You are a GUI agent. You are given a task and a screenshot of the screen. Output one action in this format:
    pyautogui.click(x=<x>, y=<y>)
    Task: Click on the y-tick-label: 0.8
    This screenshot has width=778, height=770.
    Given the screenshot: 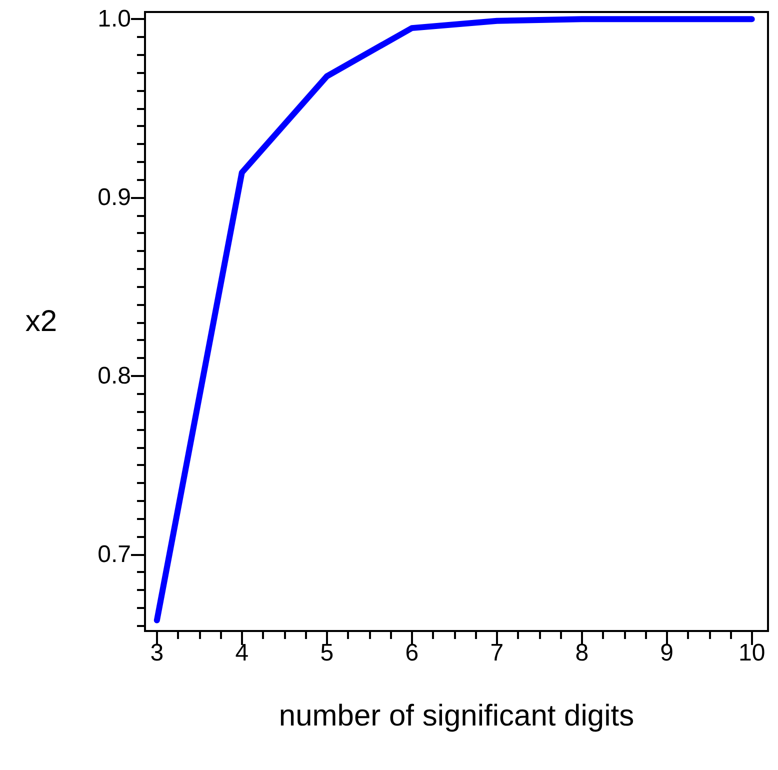 What is the action you would take?
    pyautogui.click(x=114, y=376)
    